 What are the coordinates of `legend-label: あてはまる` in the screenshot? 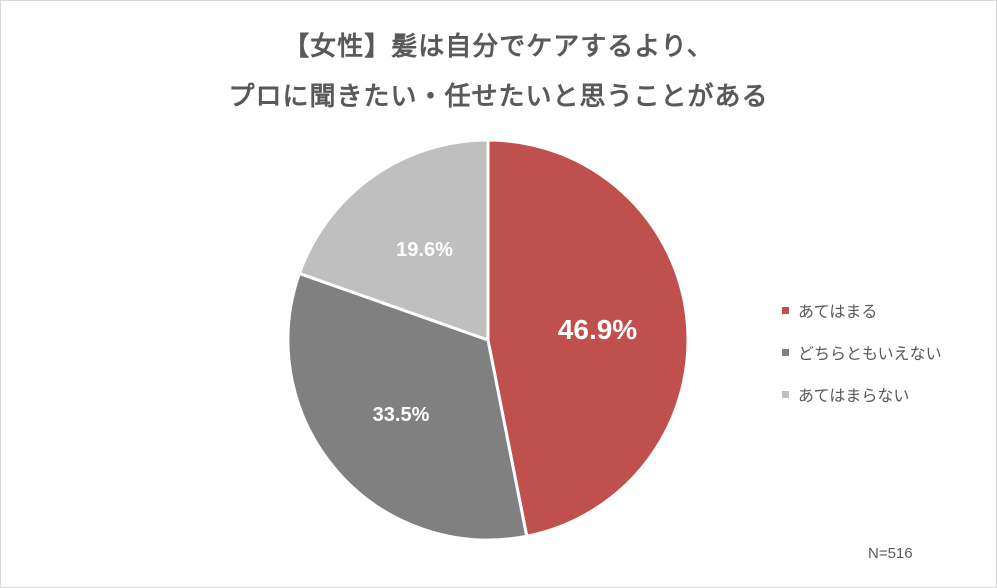 It's located at (838, 311).